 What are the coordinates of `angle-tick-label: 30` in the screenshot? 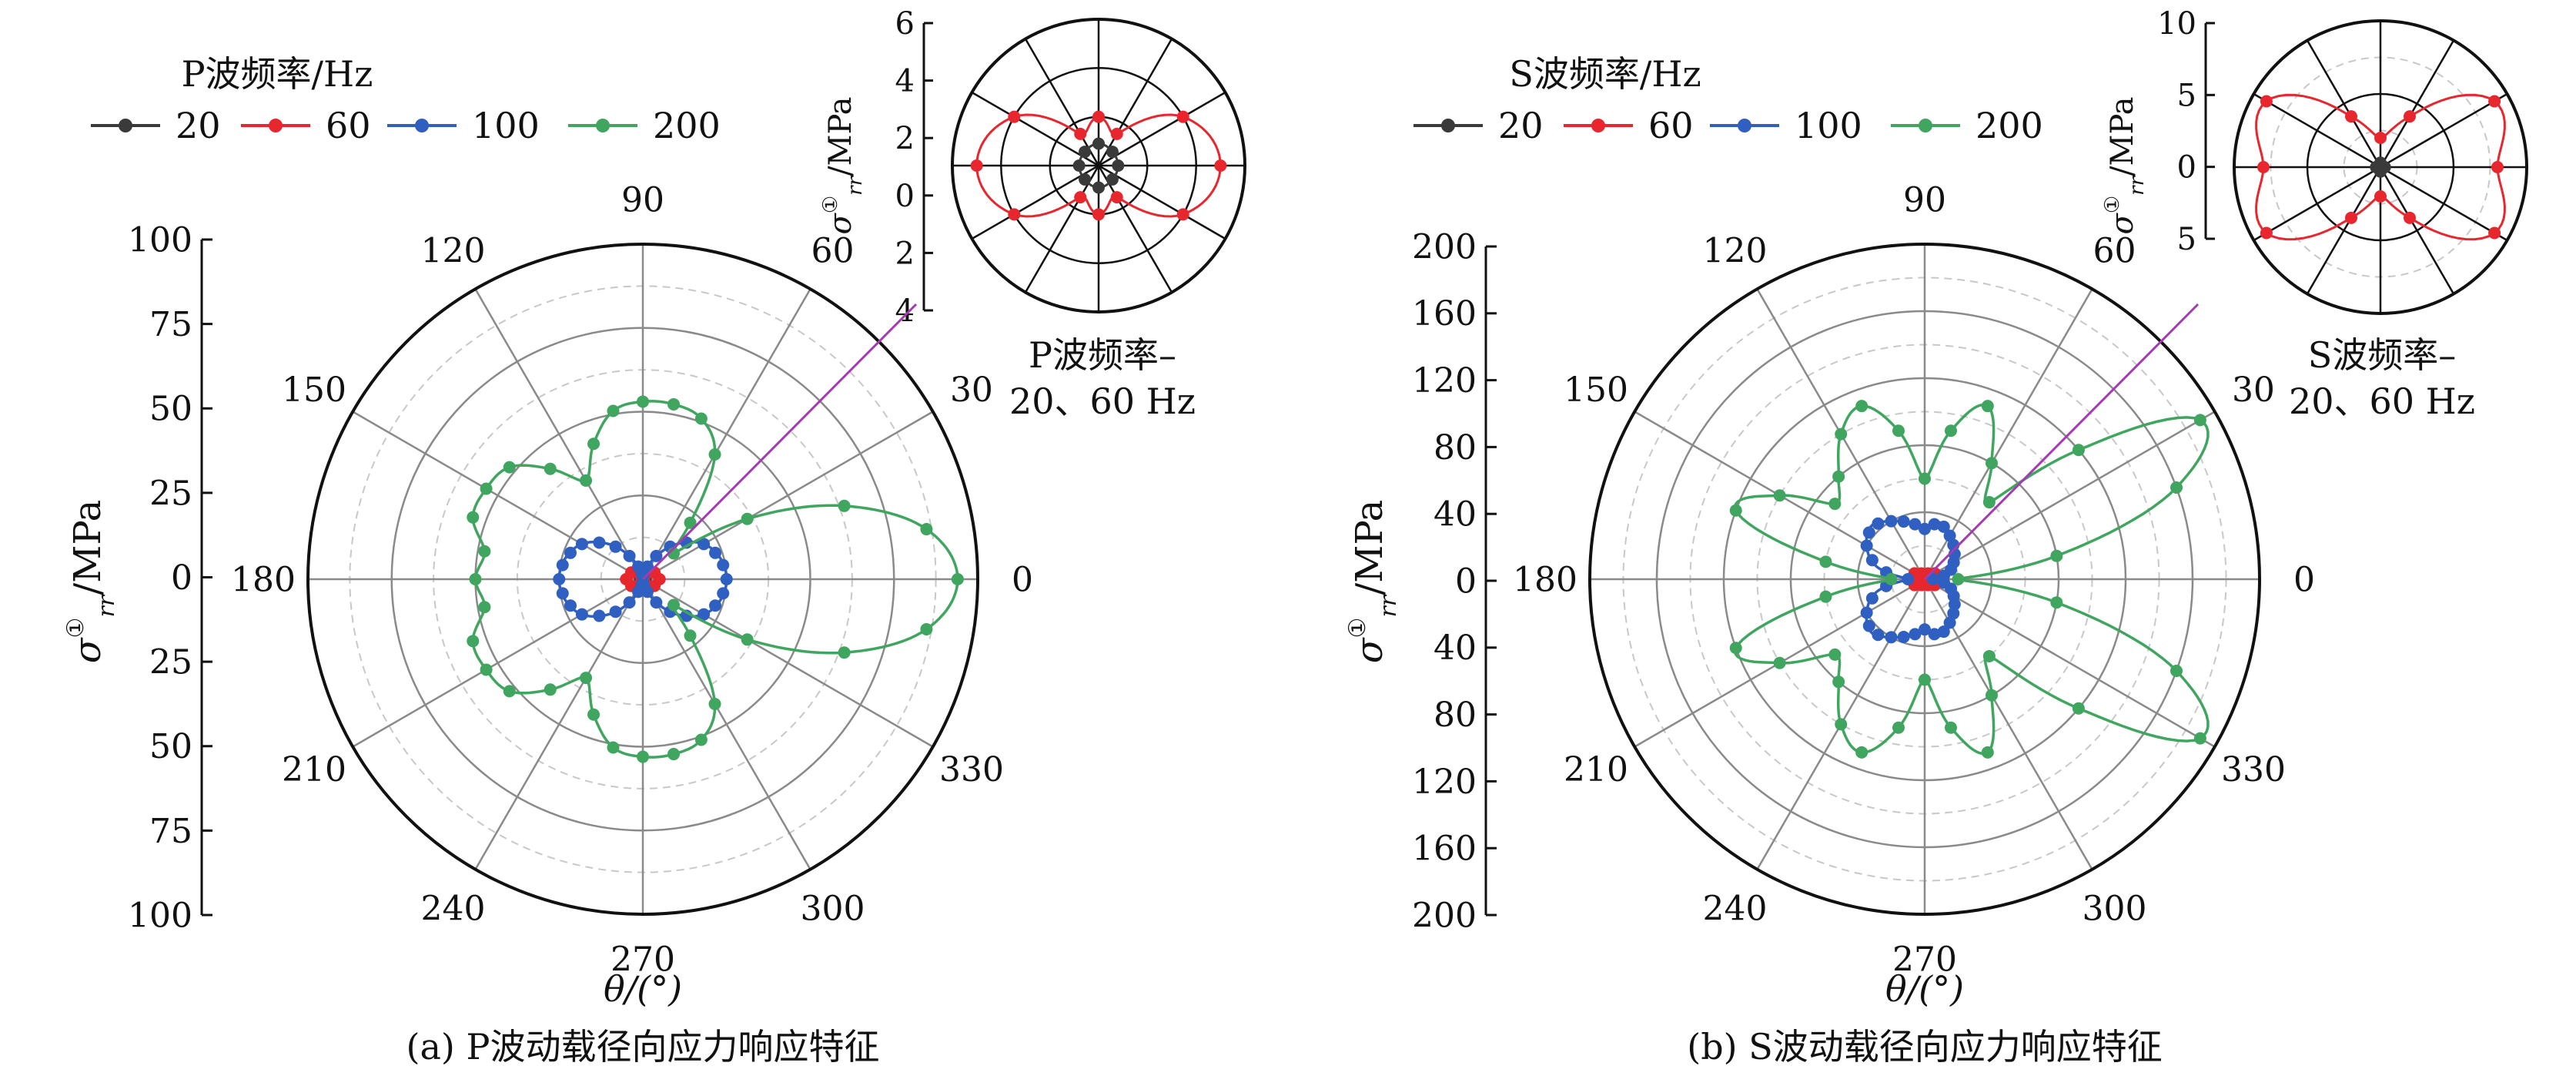 It's located at (972, 390).